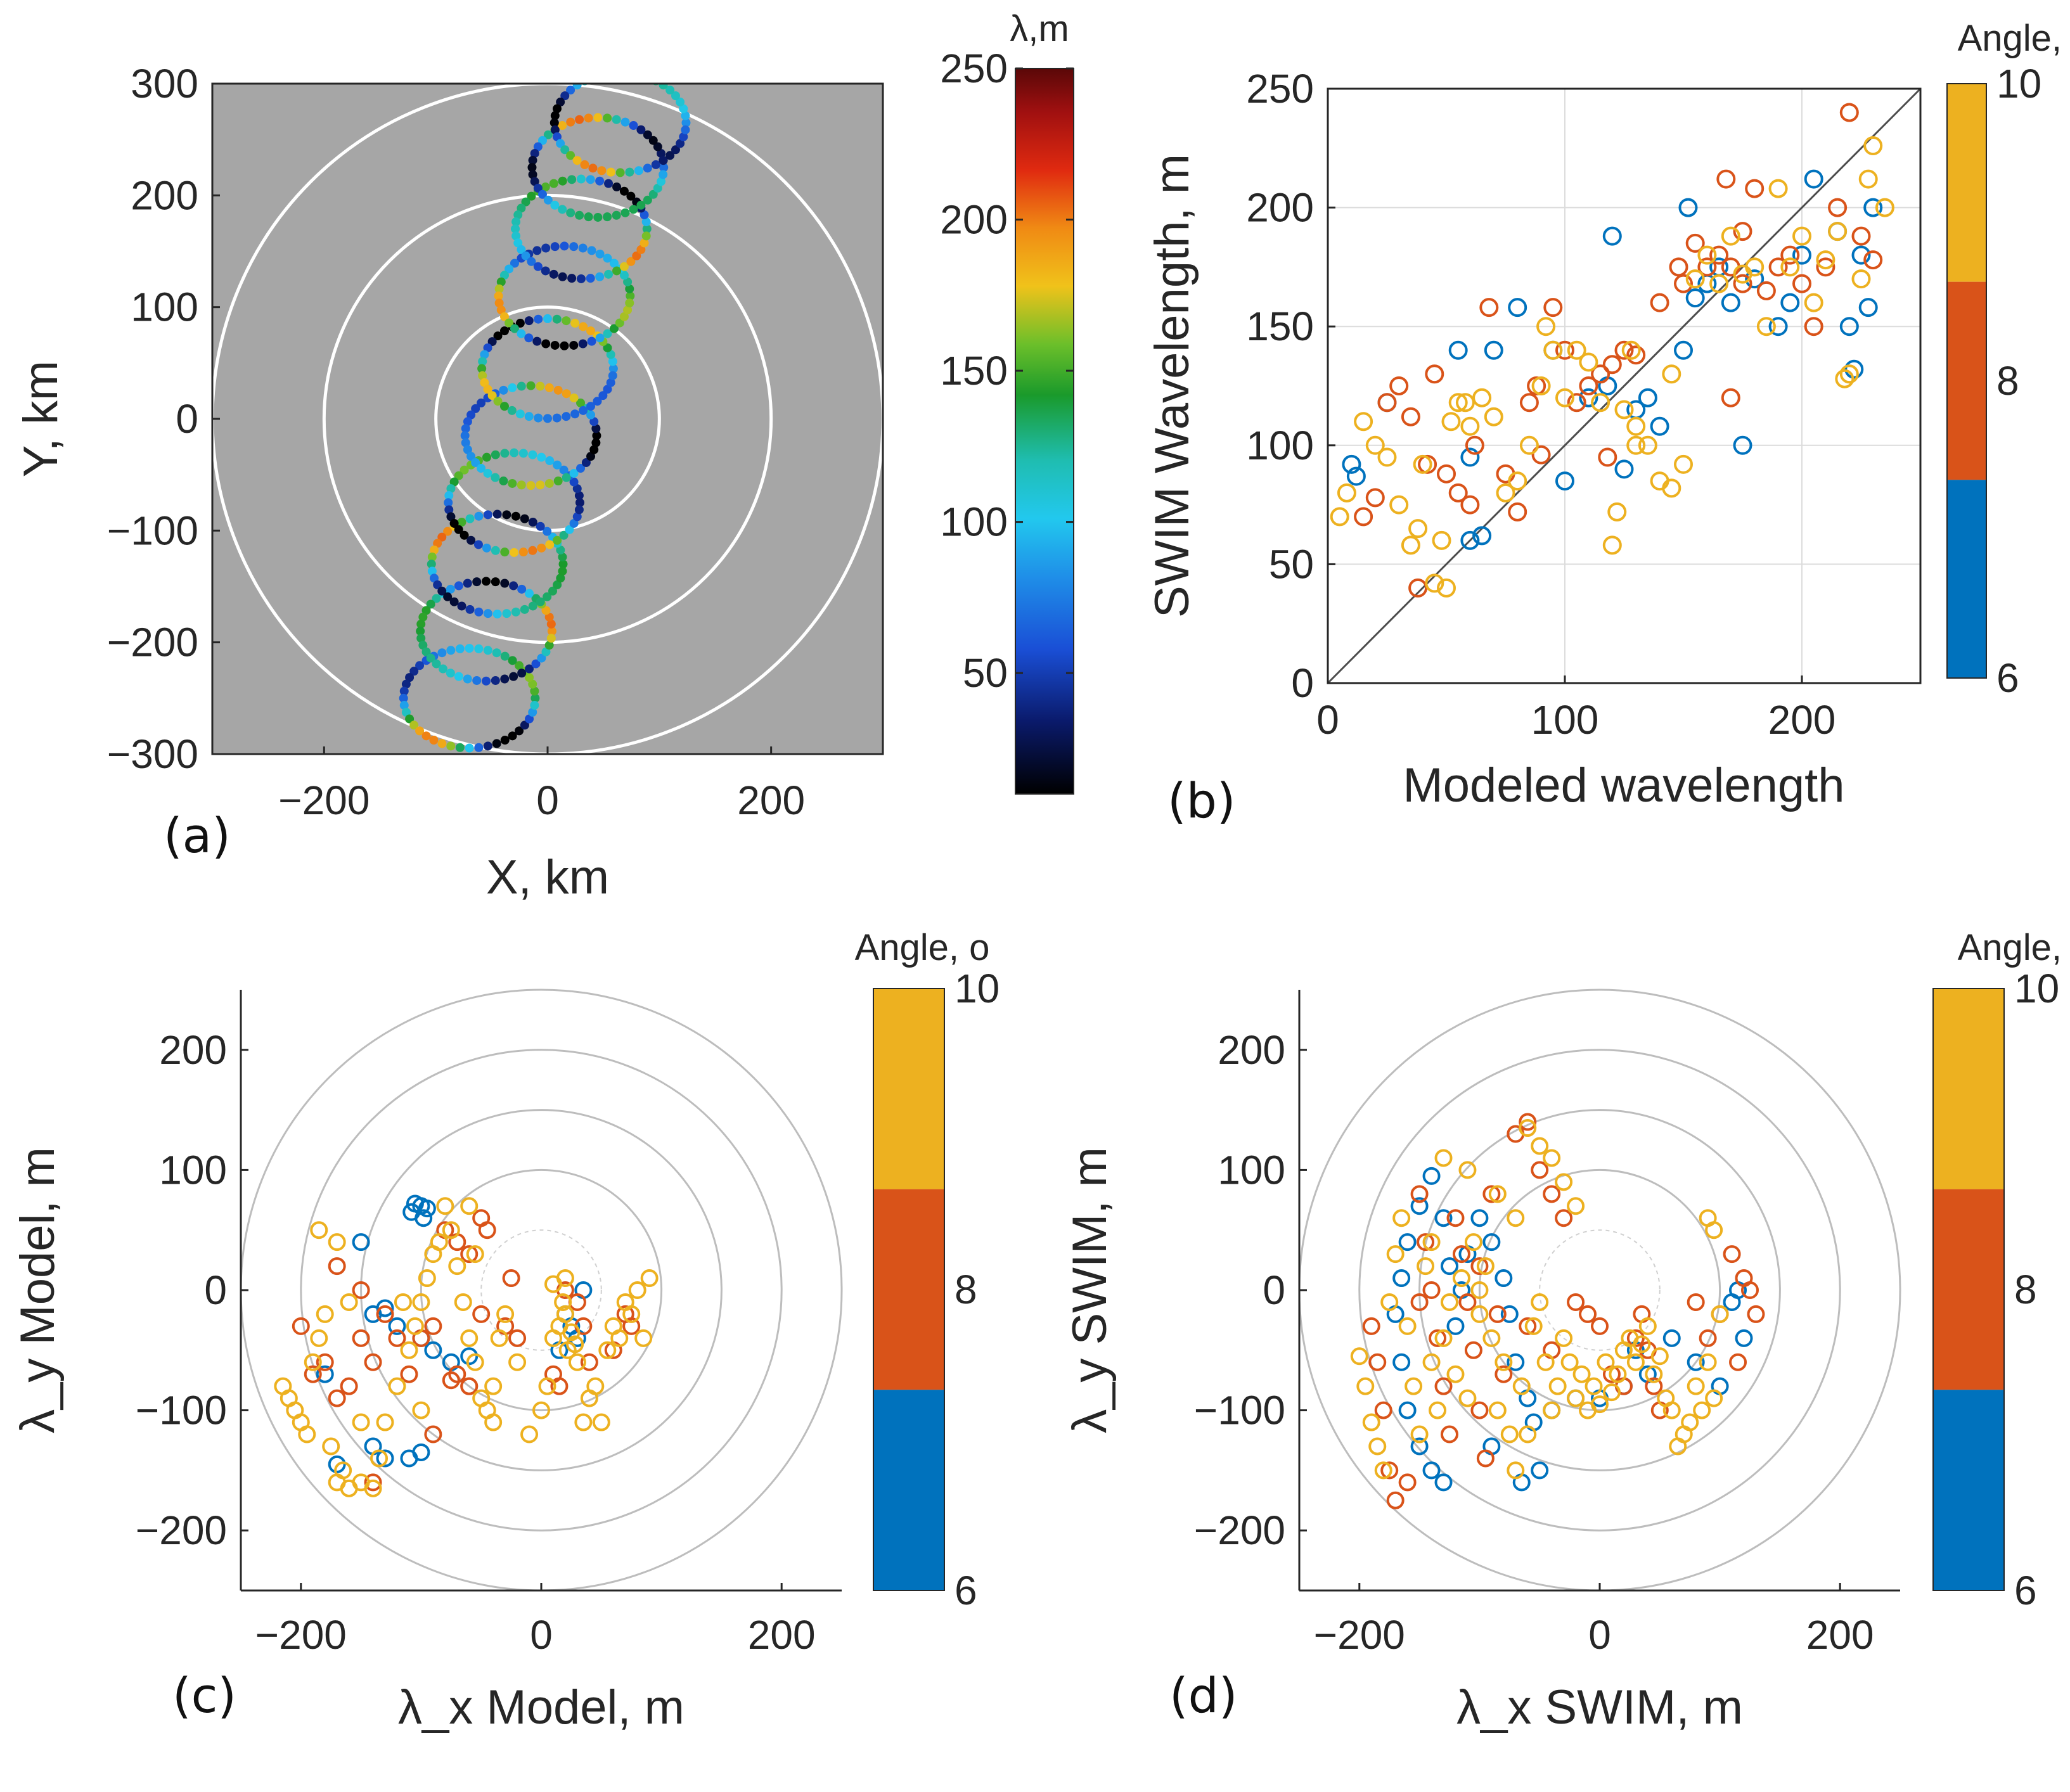 This screenshot has width=2070, height=1792. I want to click on panel-d-colorbar: 10 8 6, so click(1995, 1289).